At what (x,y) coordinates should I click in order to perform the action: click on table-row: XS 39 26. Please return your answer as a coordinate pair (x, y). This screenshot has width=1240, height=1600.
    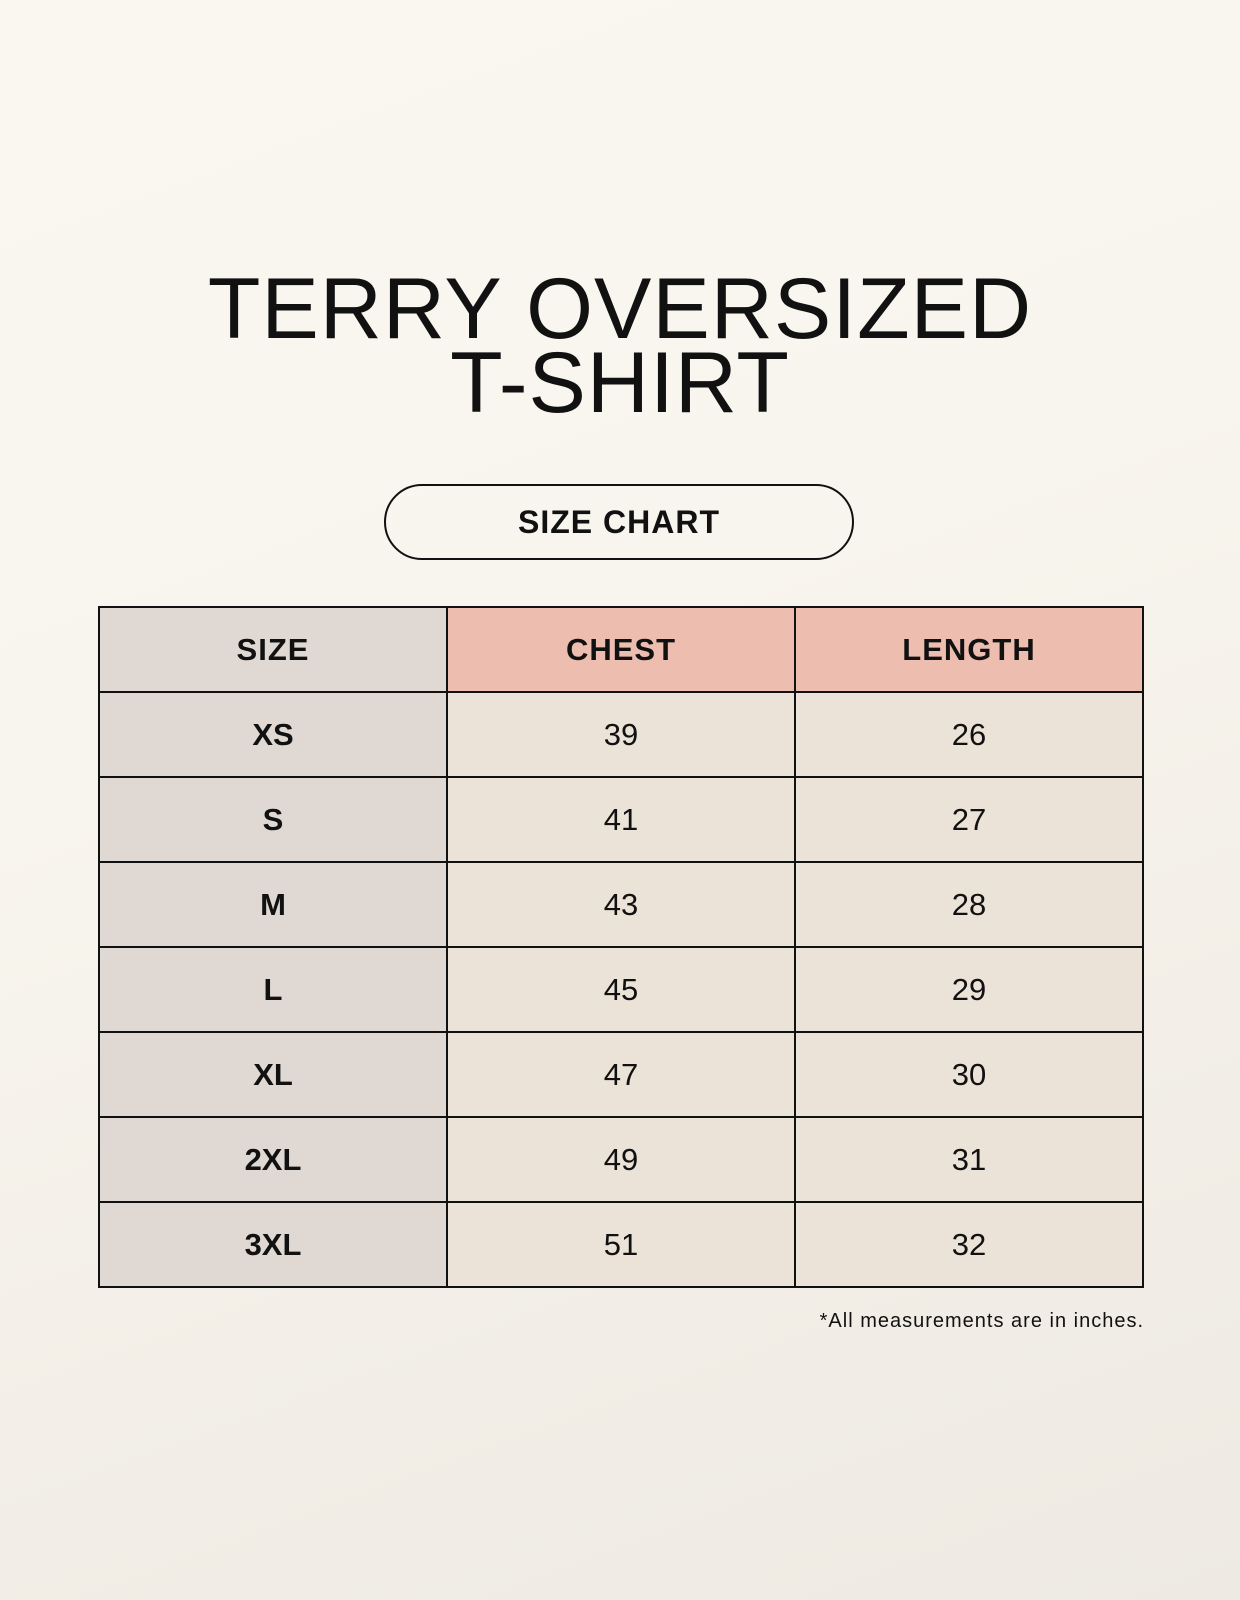
    Looking at the image, I should click on (621, 734).